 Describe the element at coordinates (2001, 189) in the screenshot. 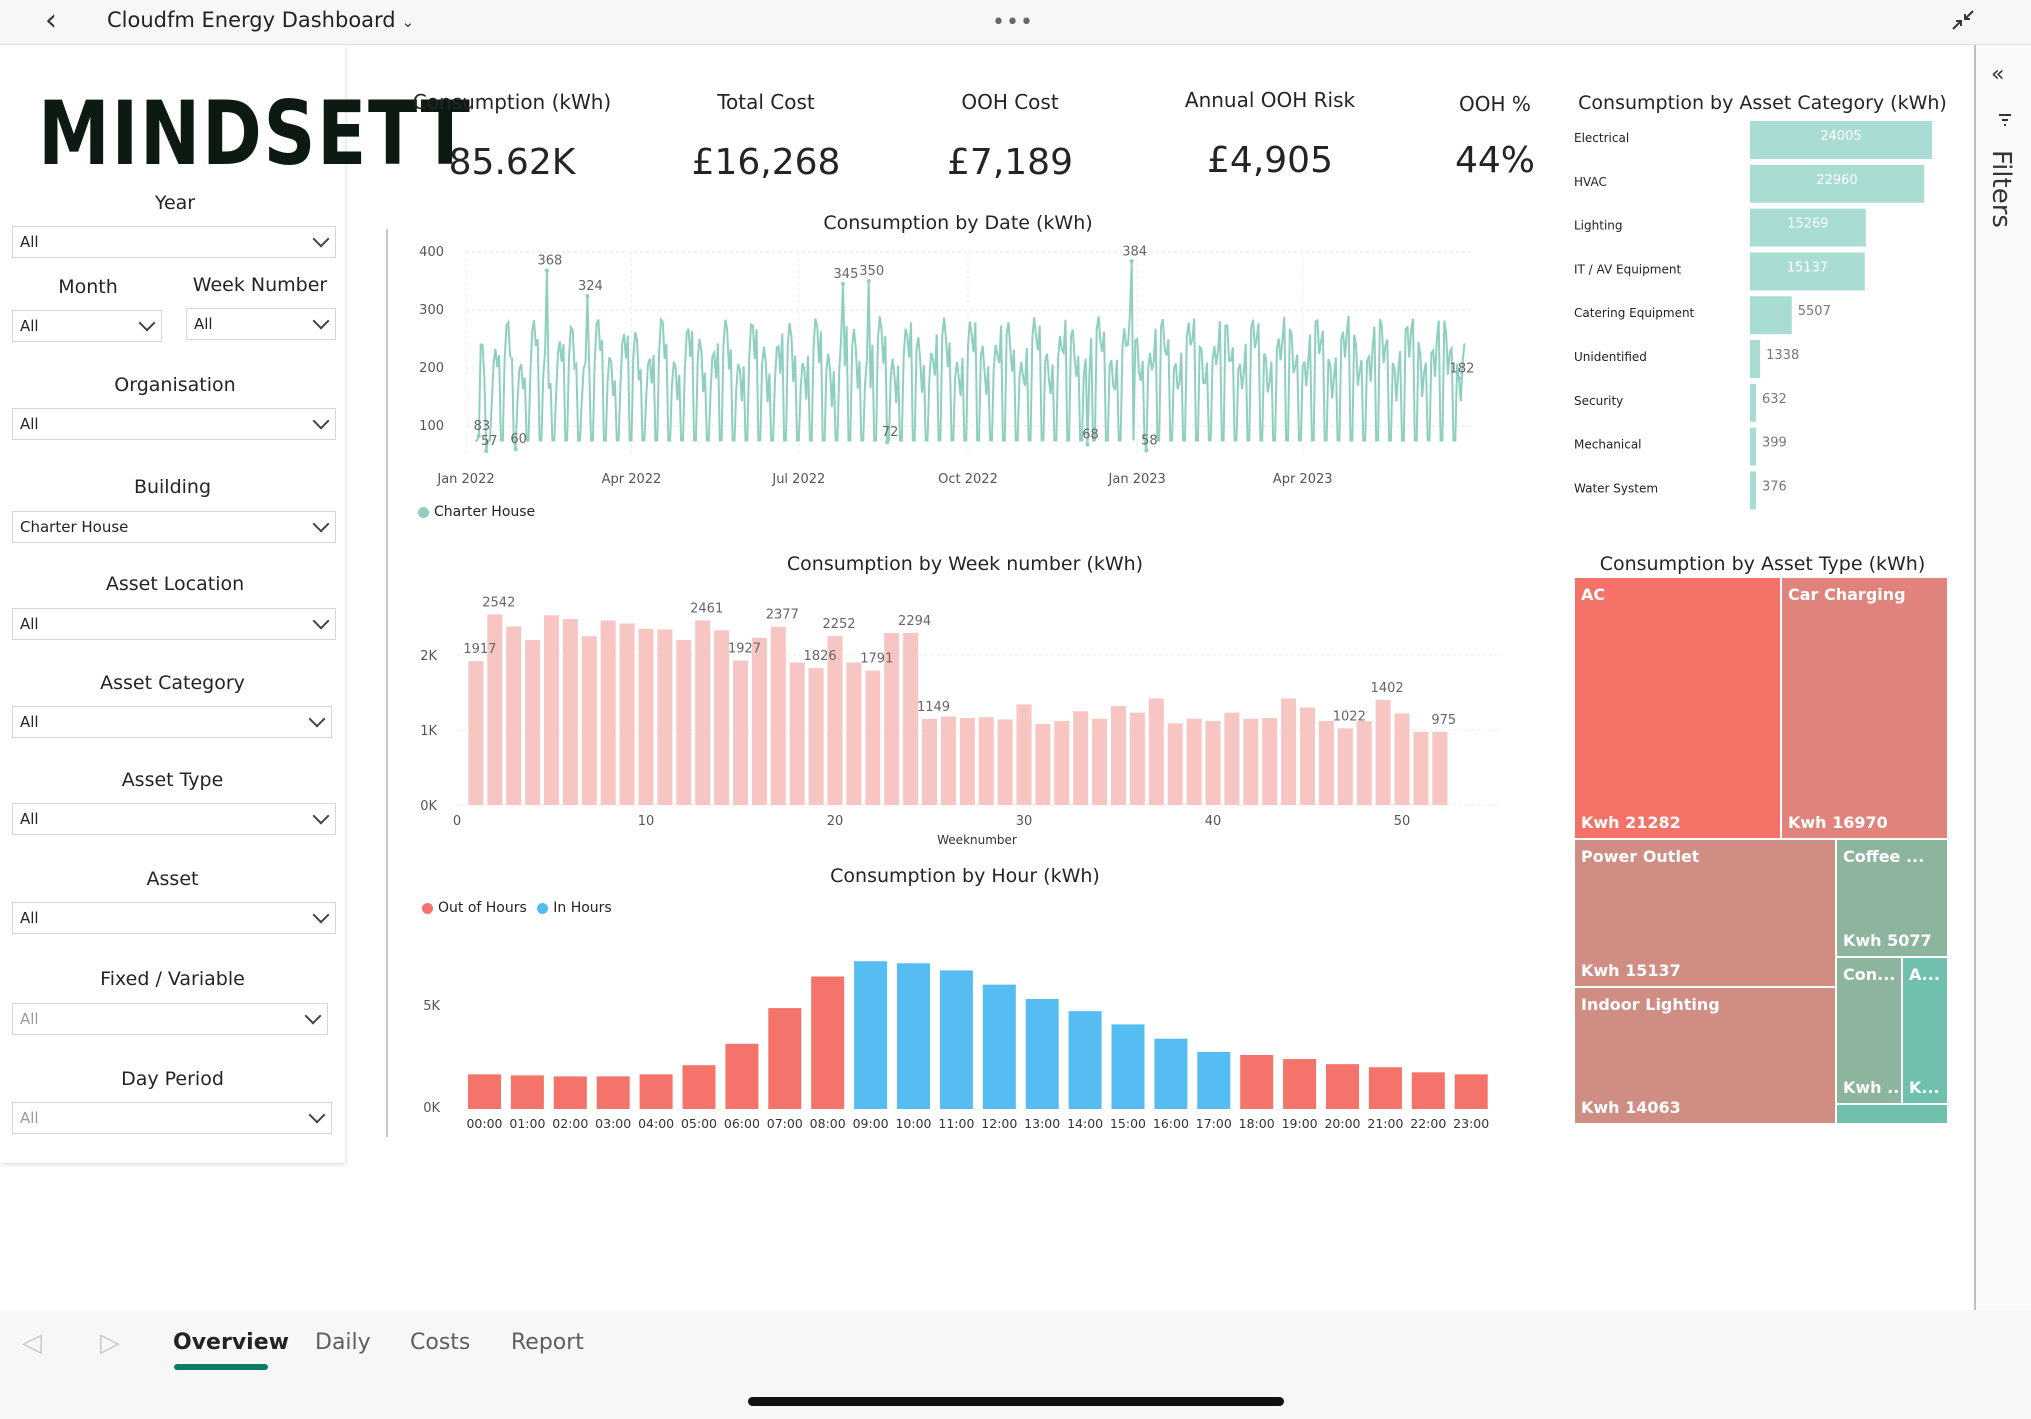

I see `filters-pane-label: Filters` at that location.